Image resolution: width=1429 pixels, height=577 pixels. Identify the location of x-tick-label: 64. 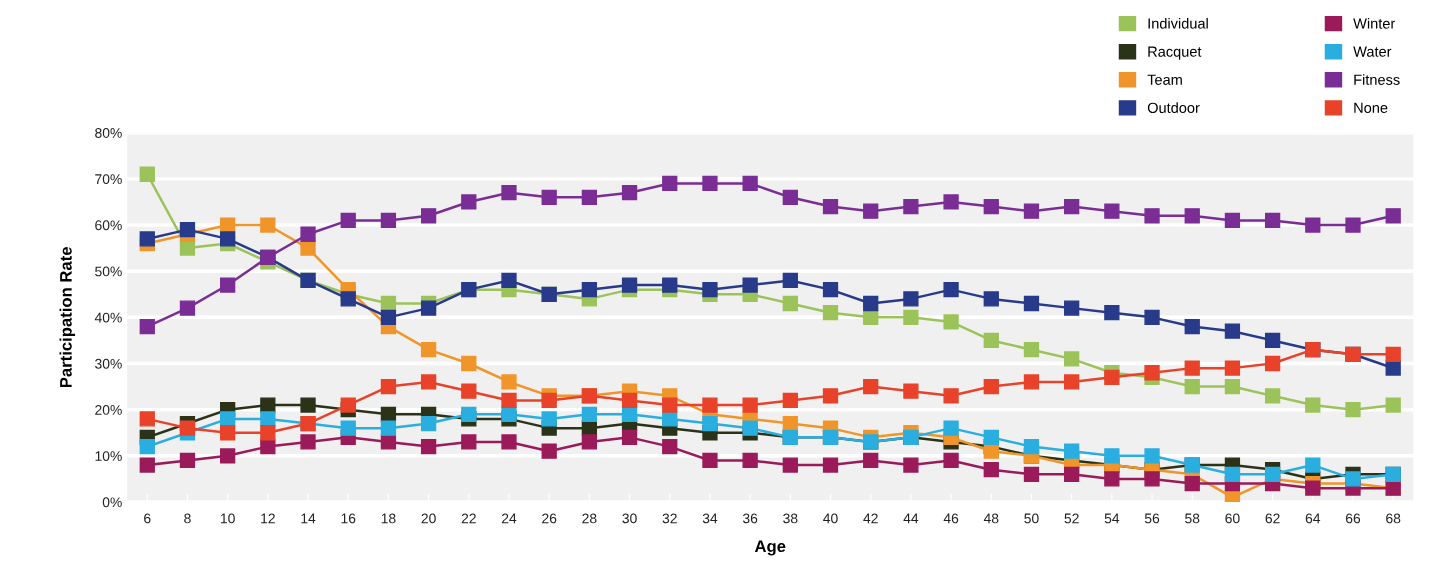
(1313, 518).